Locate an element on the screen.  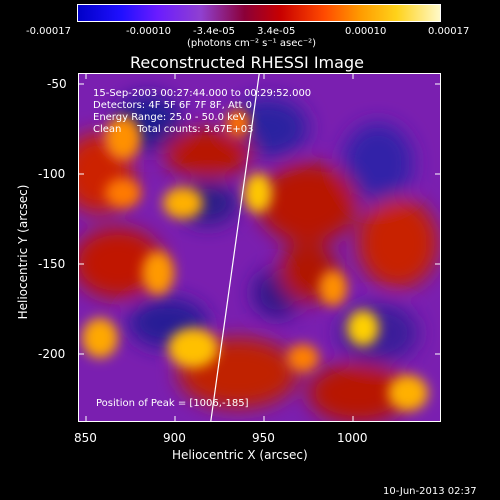
colorbar-tick: -0.00010 is located at coordinates (148, 31).